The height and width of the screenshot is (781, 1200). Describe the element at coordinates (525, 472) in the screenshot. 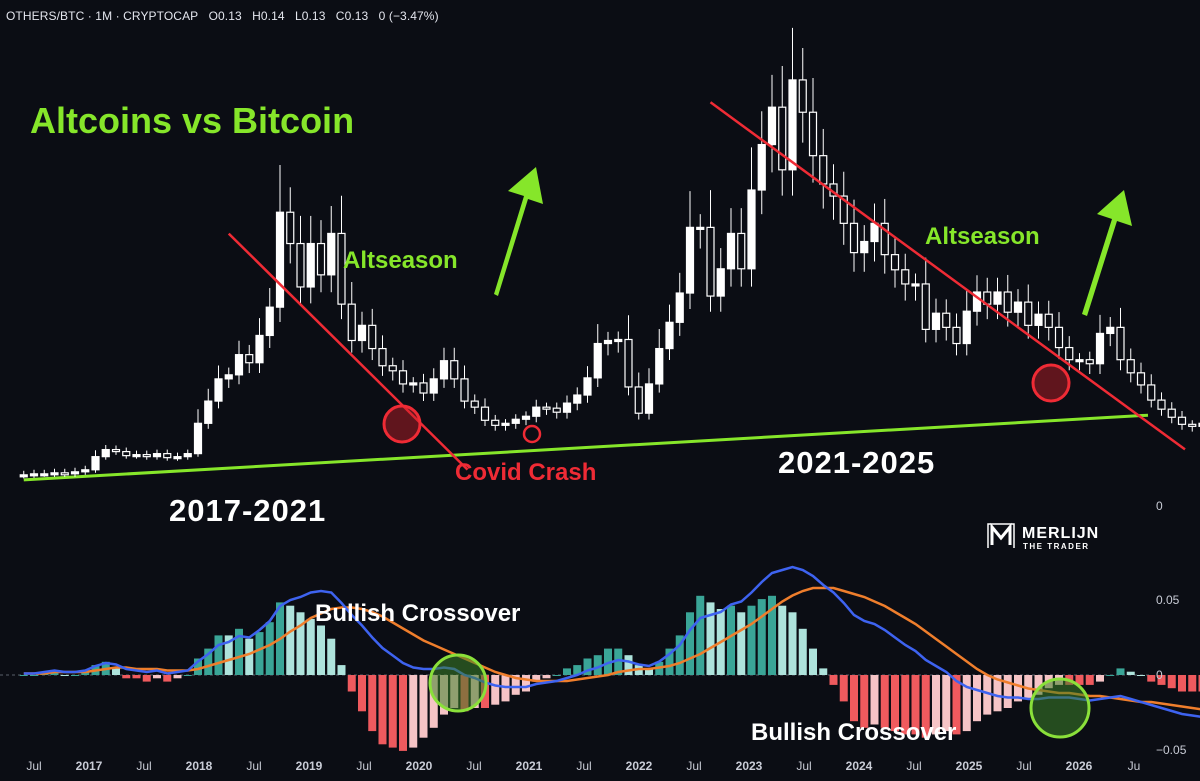

I see `covid-crash-label: Covid Crash` at that location.